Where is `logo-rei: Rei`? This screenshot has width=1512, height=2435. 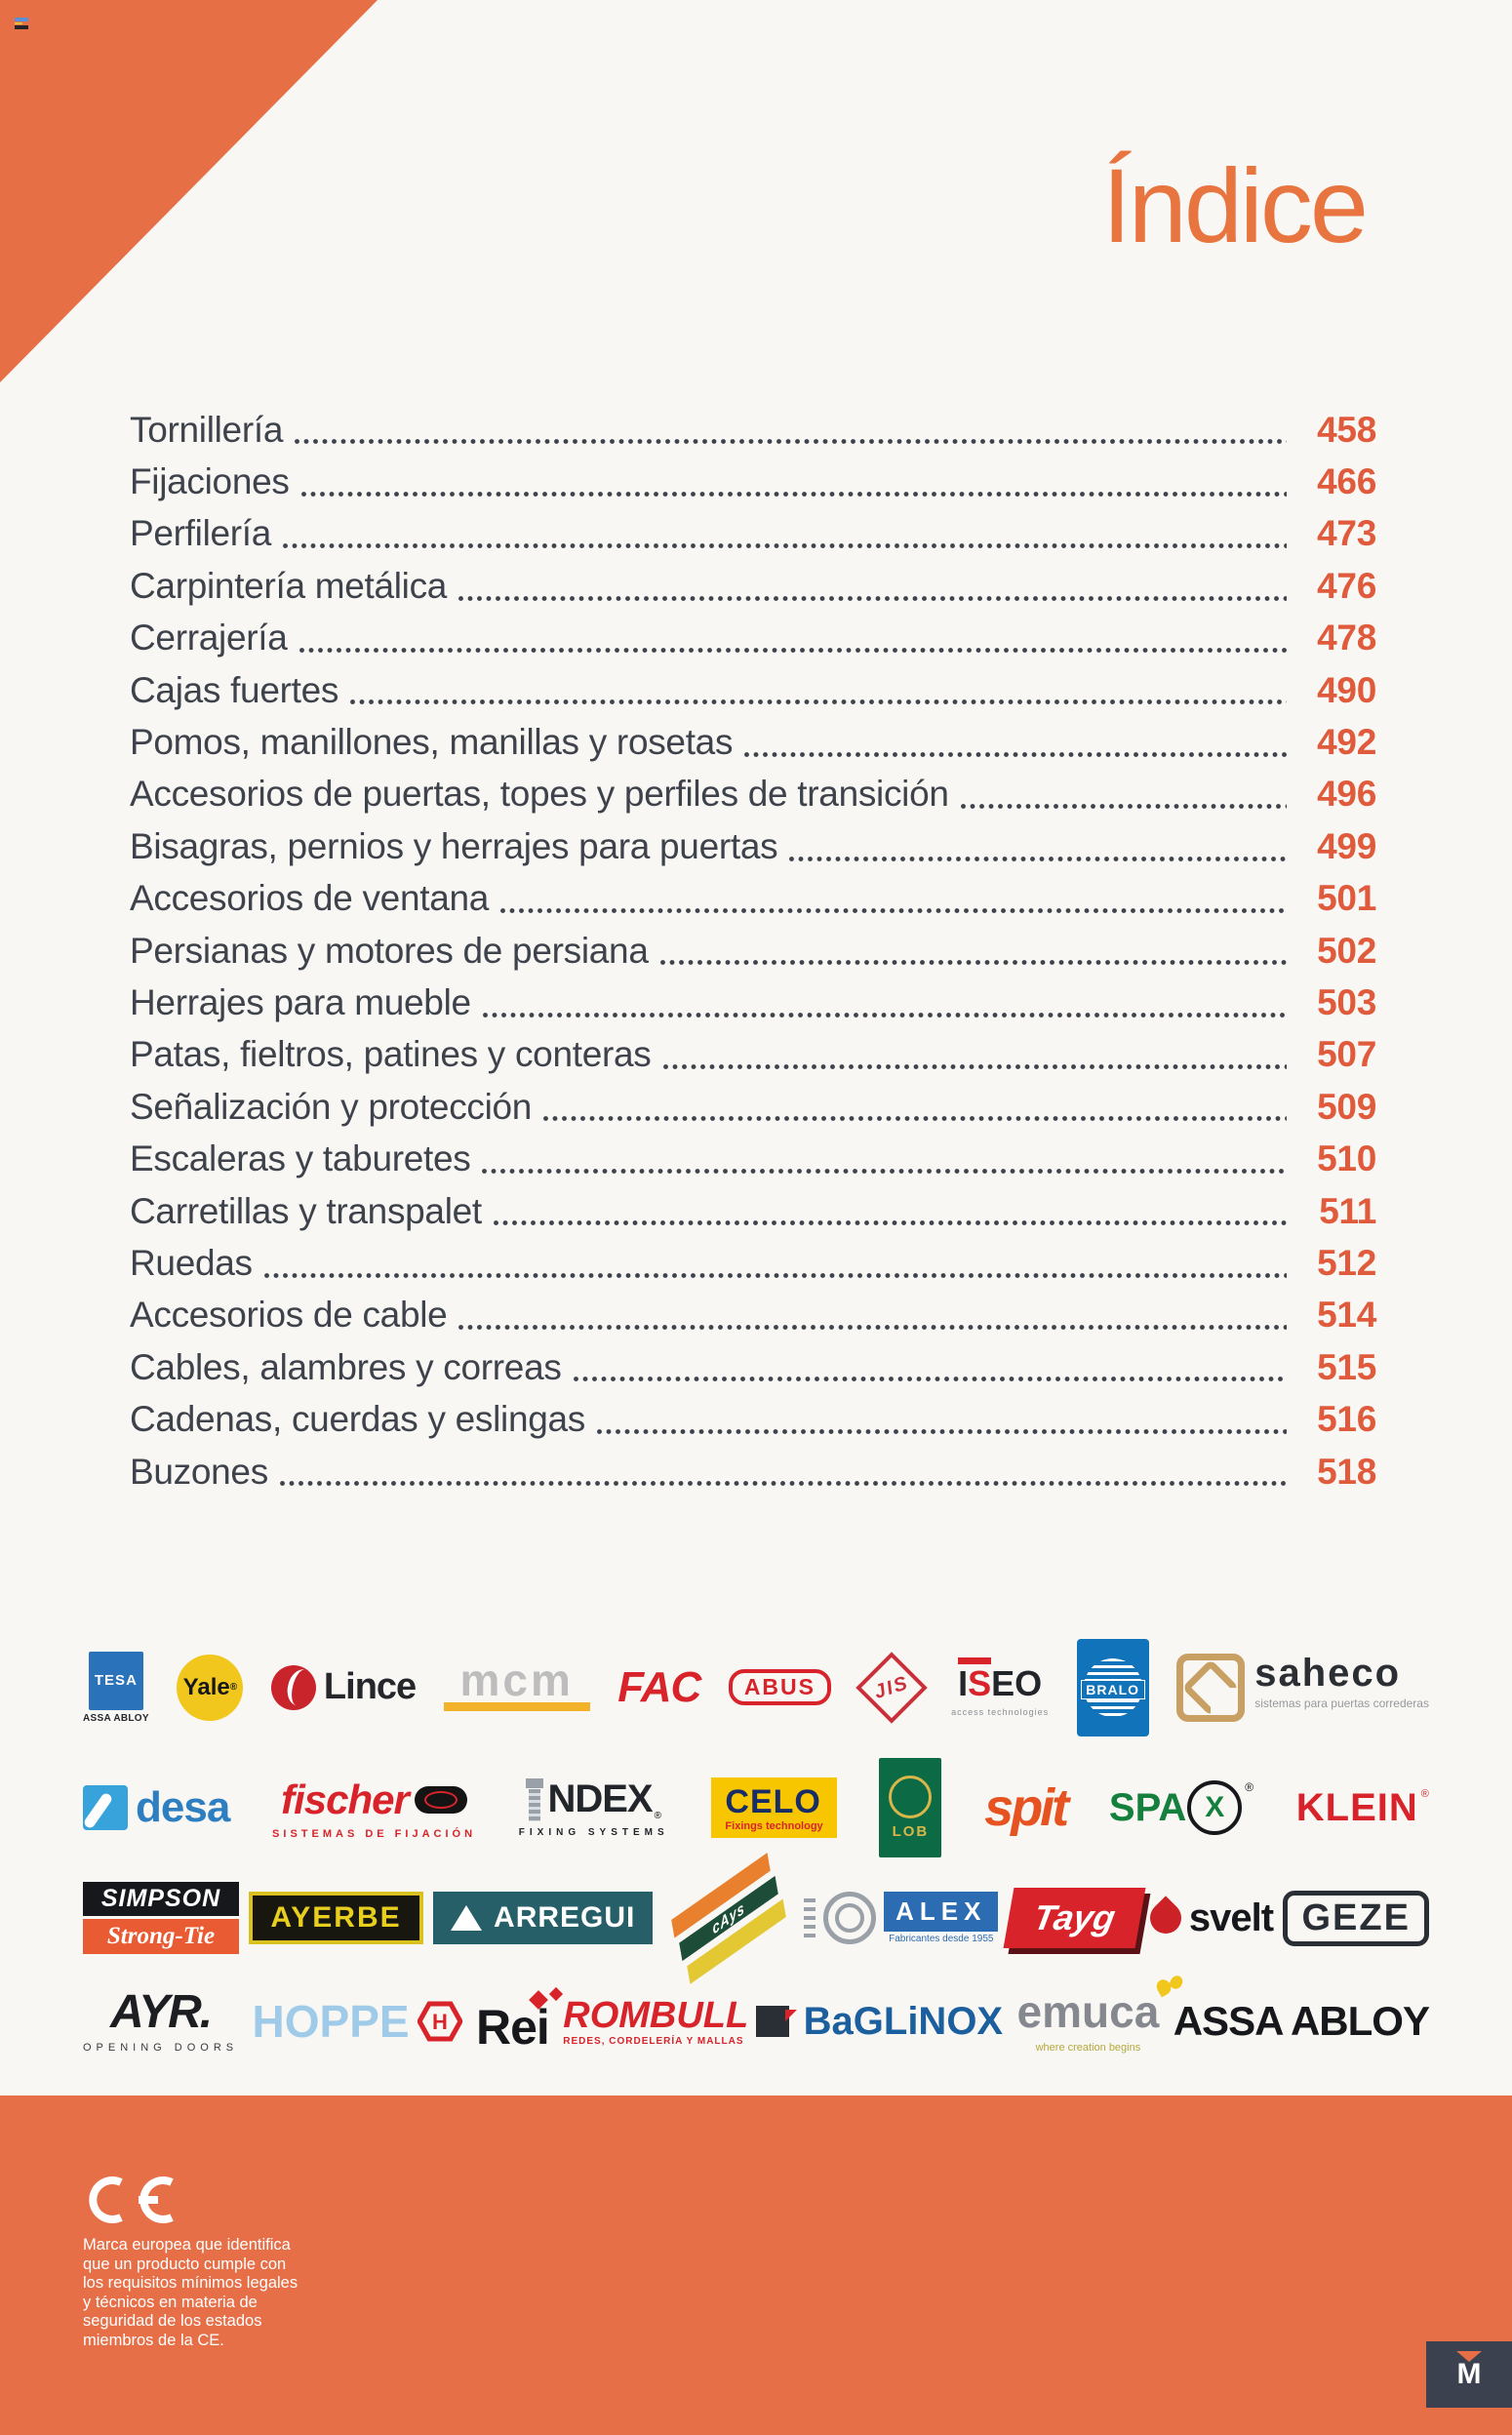
logo-rei: Rei is located at coordinates (519, 2019).